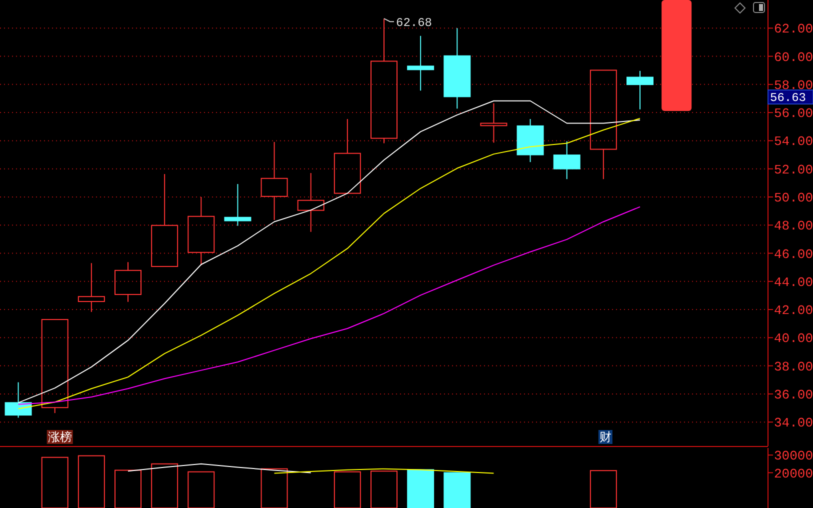 The height and width of the screenshot is (508, 813). Describe the element at coordinates (60, 437) in the screenshot. I see `annotation: 涨榜` at that location.